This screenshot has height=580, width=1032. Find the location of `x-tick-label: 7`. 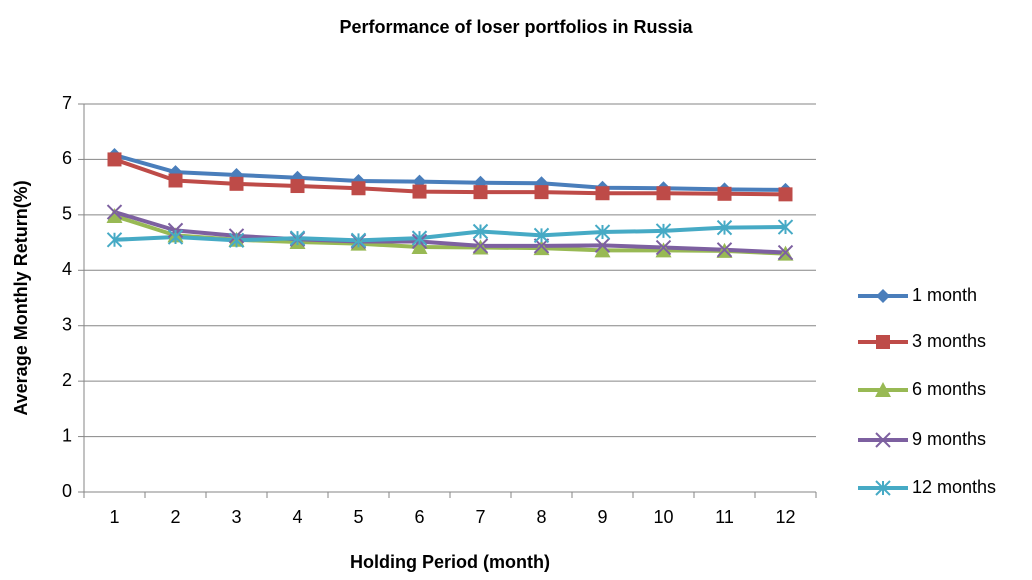

x-tick-label: 7 is located at coordinates (480, 517).